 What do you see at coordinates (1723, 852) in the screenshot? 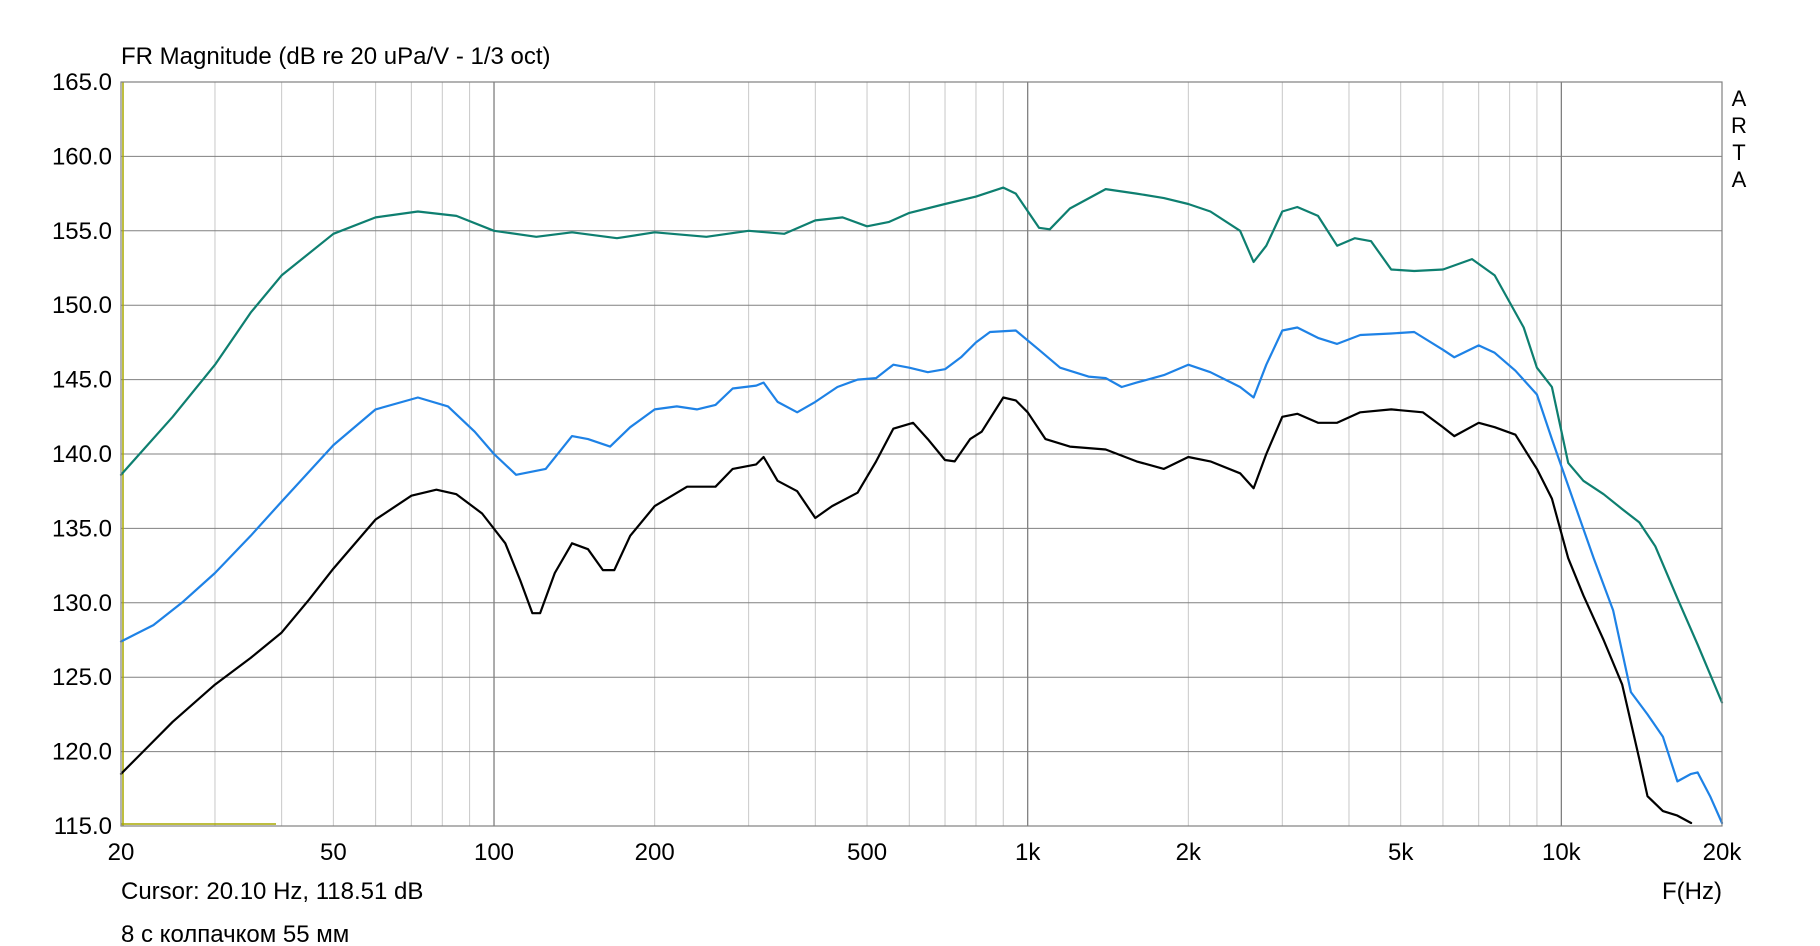
I see `x-tick-label: 20k` at bounding box center [1723, 852].